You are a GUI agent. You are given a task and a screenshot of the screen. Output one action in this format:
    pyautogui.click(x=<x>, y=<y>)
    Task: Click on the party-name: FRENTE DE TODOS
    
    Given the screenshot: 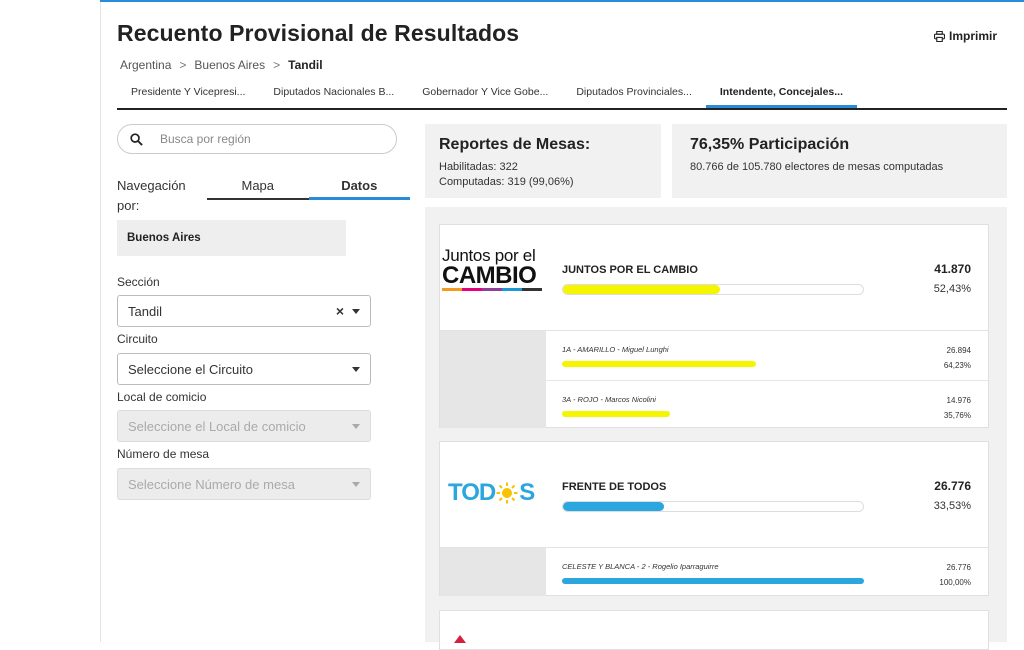 What is the action you would take?
    pyautogui.click(x=614, y=487)
    